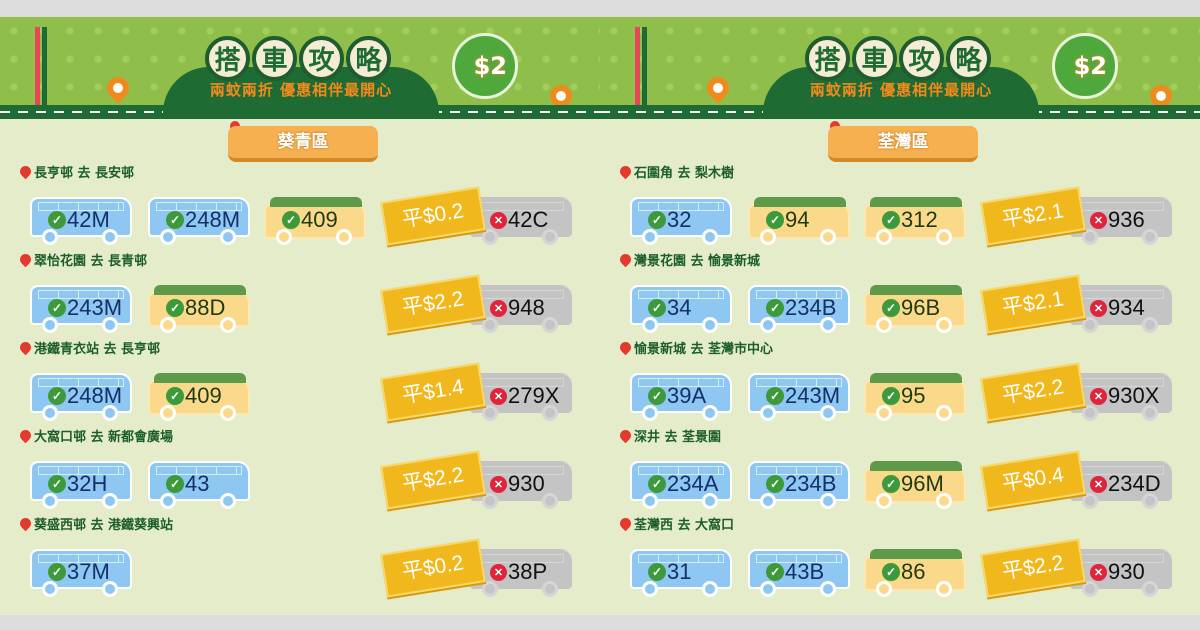  What do you see at coordinates (205, 307) in the screenshot?
I see `route-number-text: 88D` at bounding box center [205, 307].